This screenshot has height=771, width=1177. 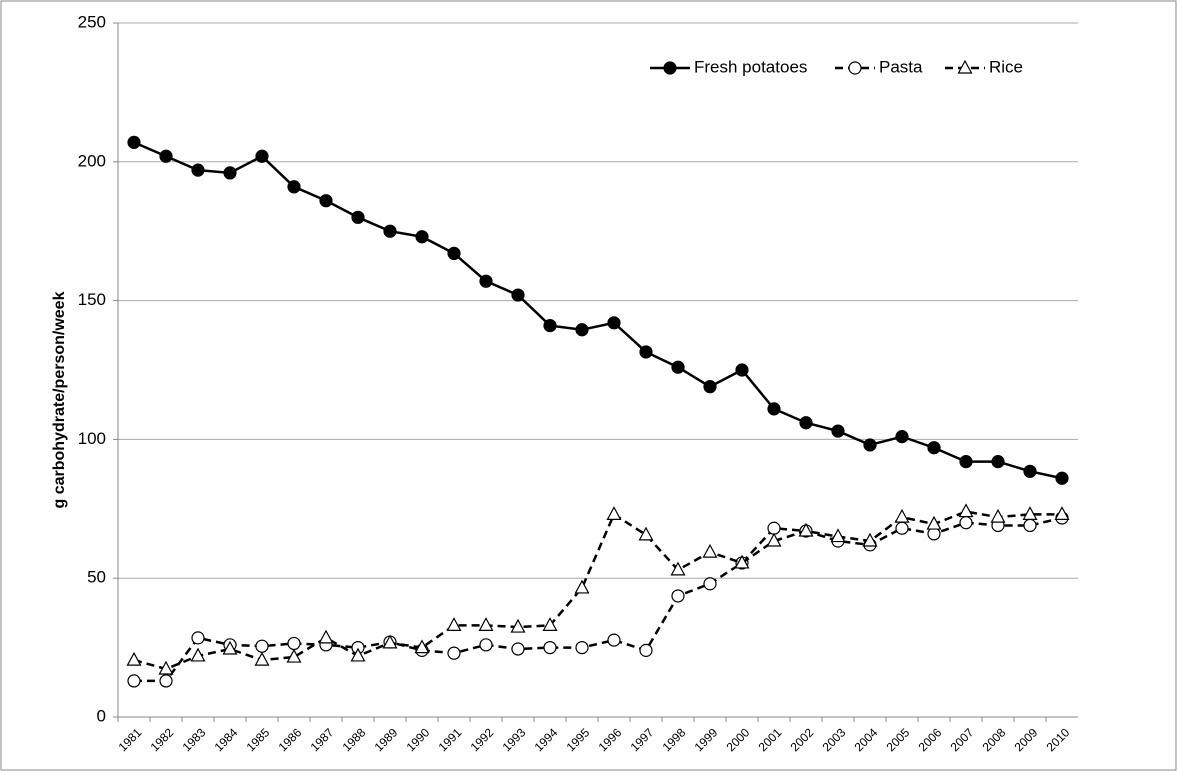 I want to click on y-tick-label: 250, so click(x=92, y=21).